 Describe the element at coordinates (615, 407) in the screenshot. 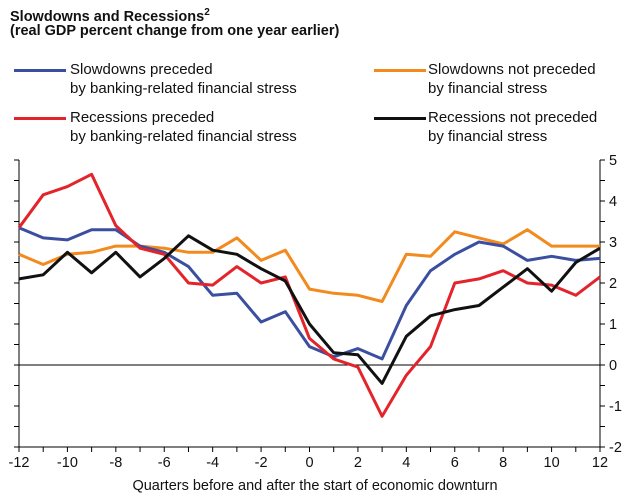

I see `y-tick-label: -1` at that location.